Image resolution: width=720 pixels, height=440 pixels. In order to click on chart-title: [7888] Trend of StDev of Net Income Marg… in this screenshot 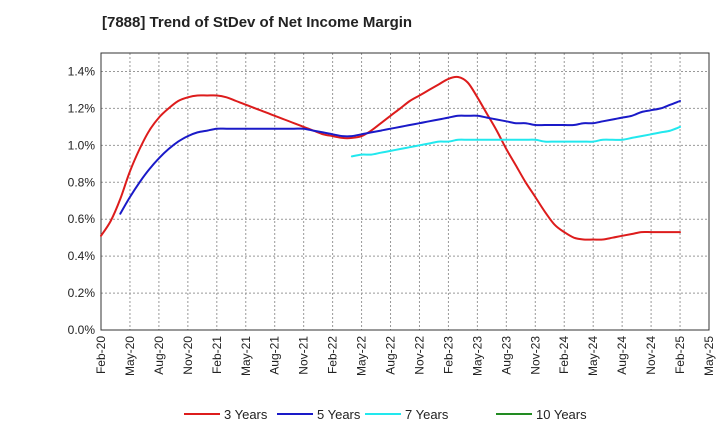, I will do `click(257, 22)`.